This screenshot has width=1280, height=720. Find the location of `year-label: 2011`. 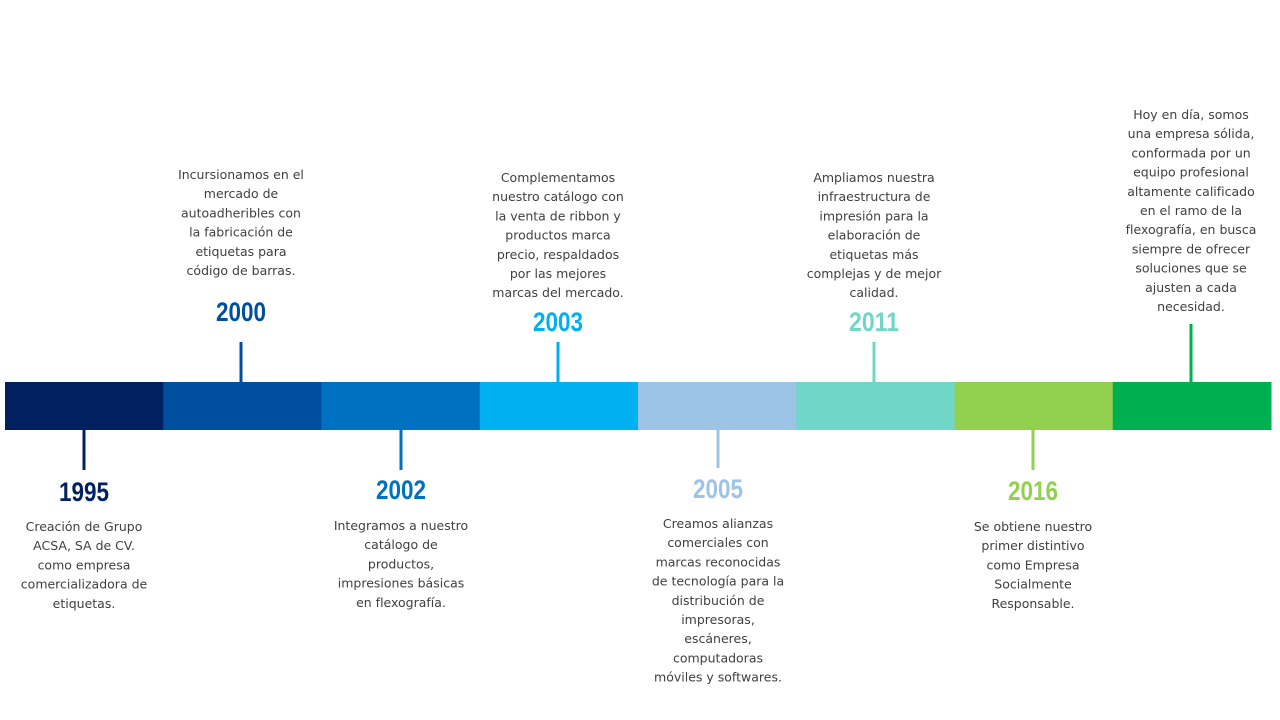

year-label: 2011 is located at coordinates (874, 322).